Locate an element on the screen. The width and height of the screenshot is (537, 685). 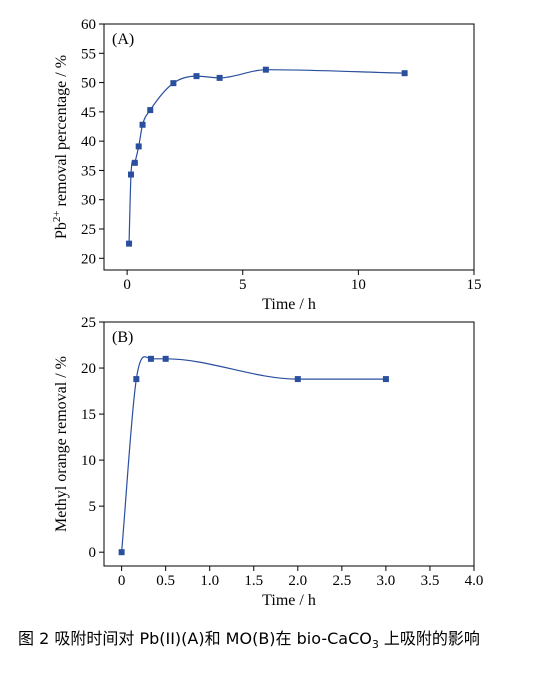
x-tick-label: 5 is located at coordinates (243, 285).